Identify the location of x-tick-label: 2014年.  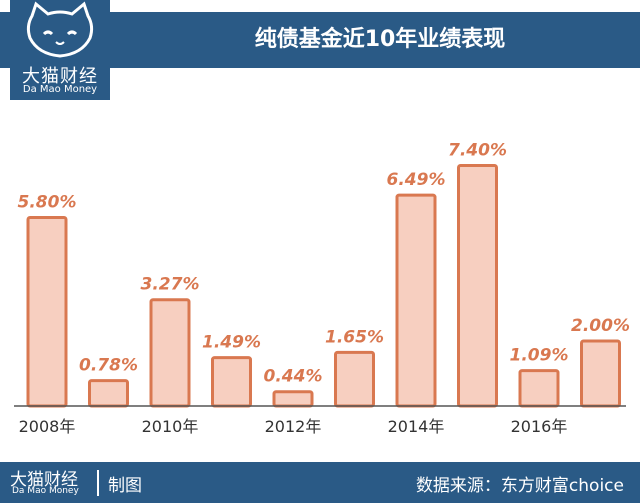
(416, 426).